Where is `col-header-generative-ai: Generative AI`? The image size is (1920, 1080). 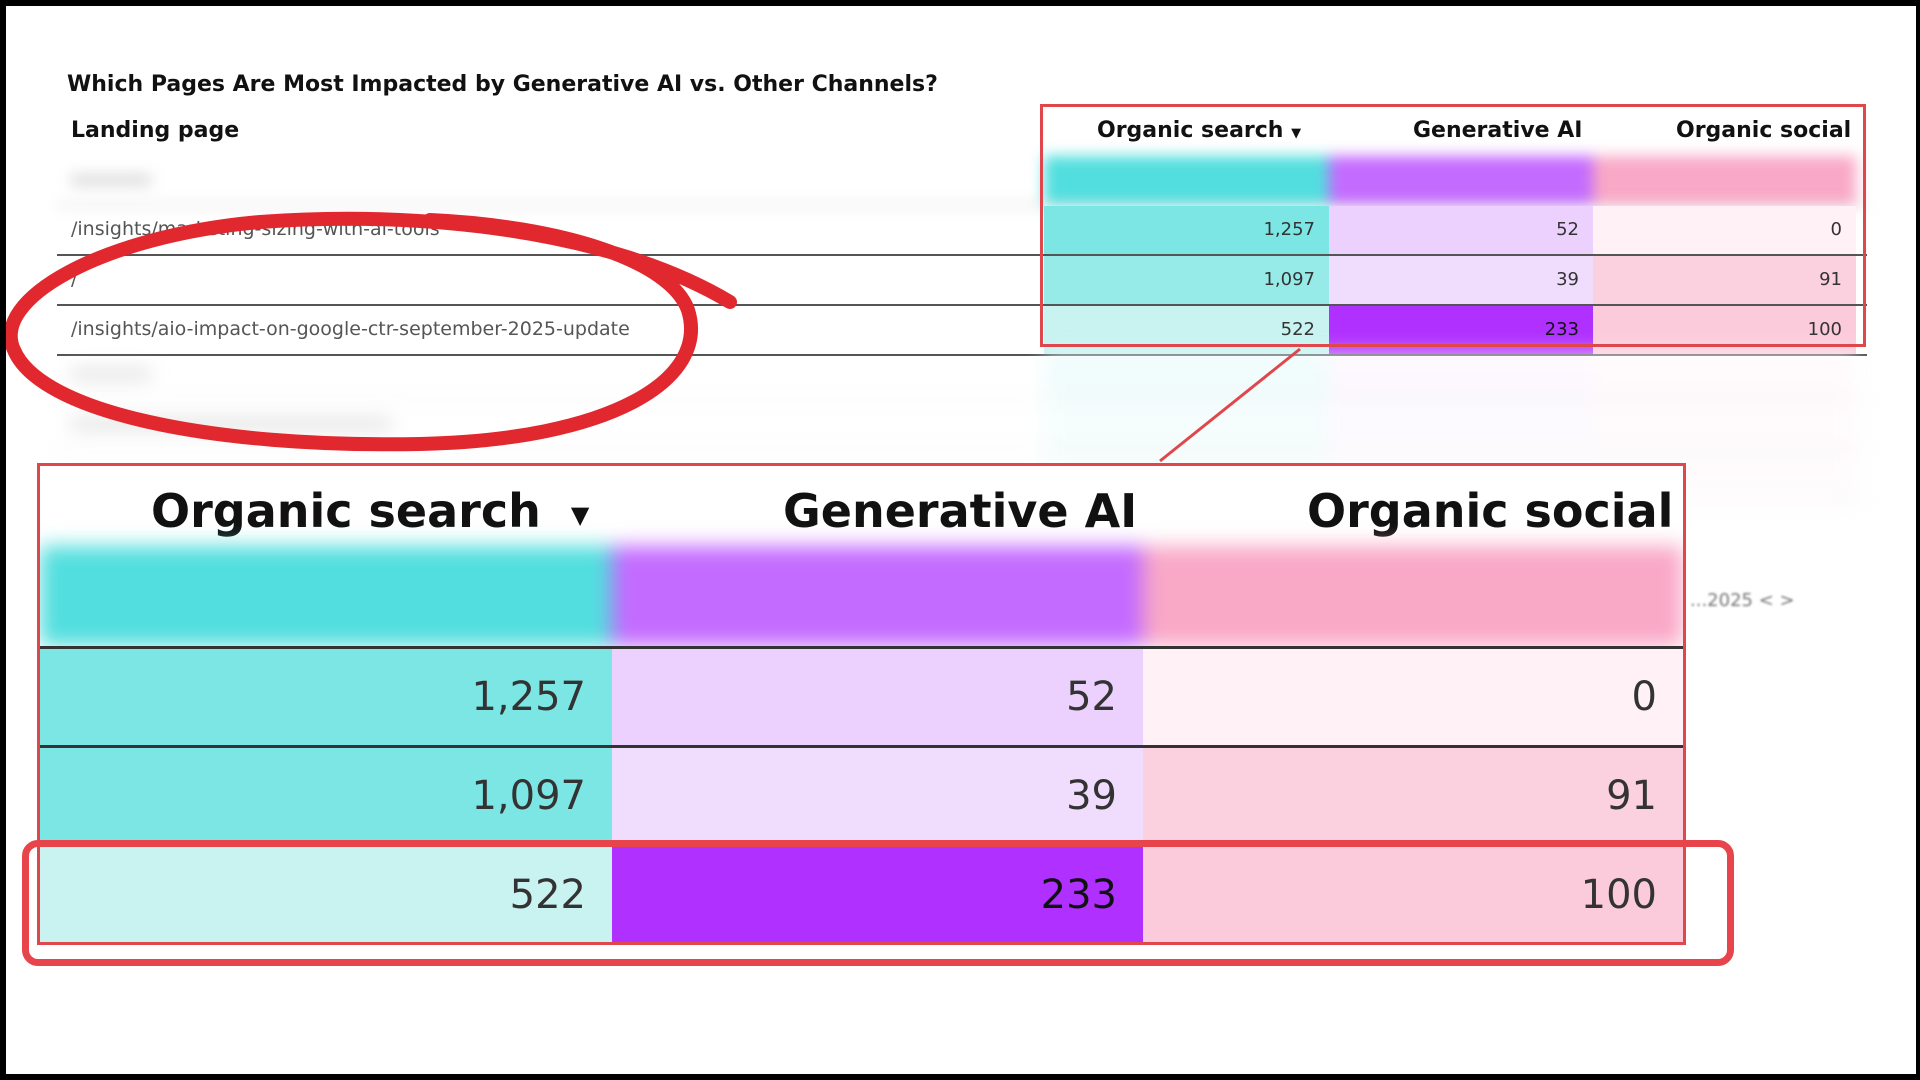 col-header-generative-ai: Generative AI is located at coordinates (1498, 130).